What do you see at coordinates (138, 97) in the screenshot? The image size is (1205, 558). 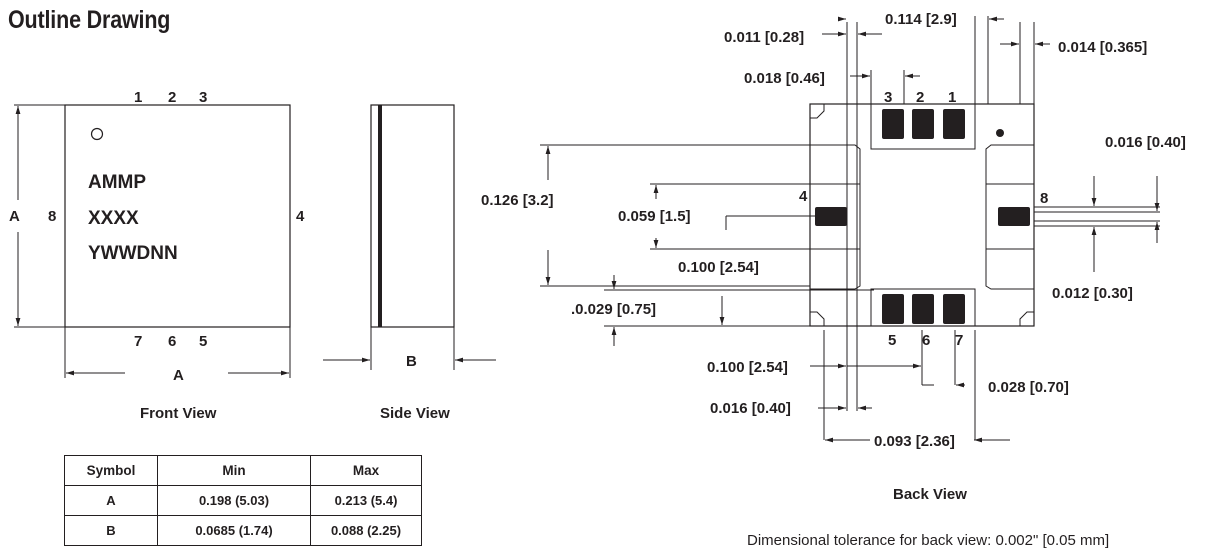 I see `front-pin-1: 1` at bounding box center [138, 97].